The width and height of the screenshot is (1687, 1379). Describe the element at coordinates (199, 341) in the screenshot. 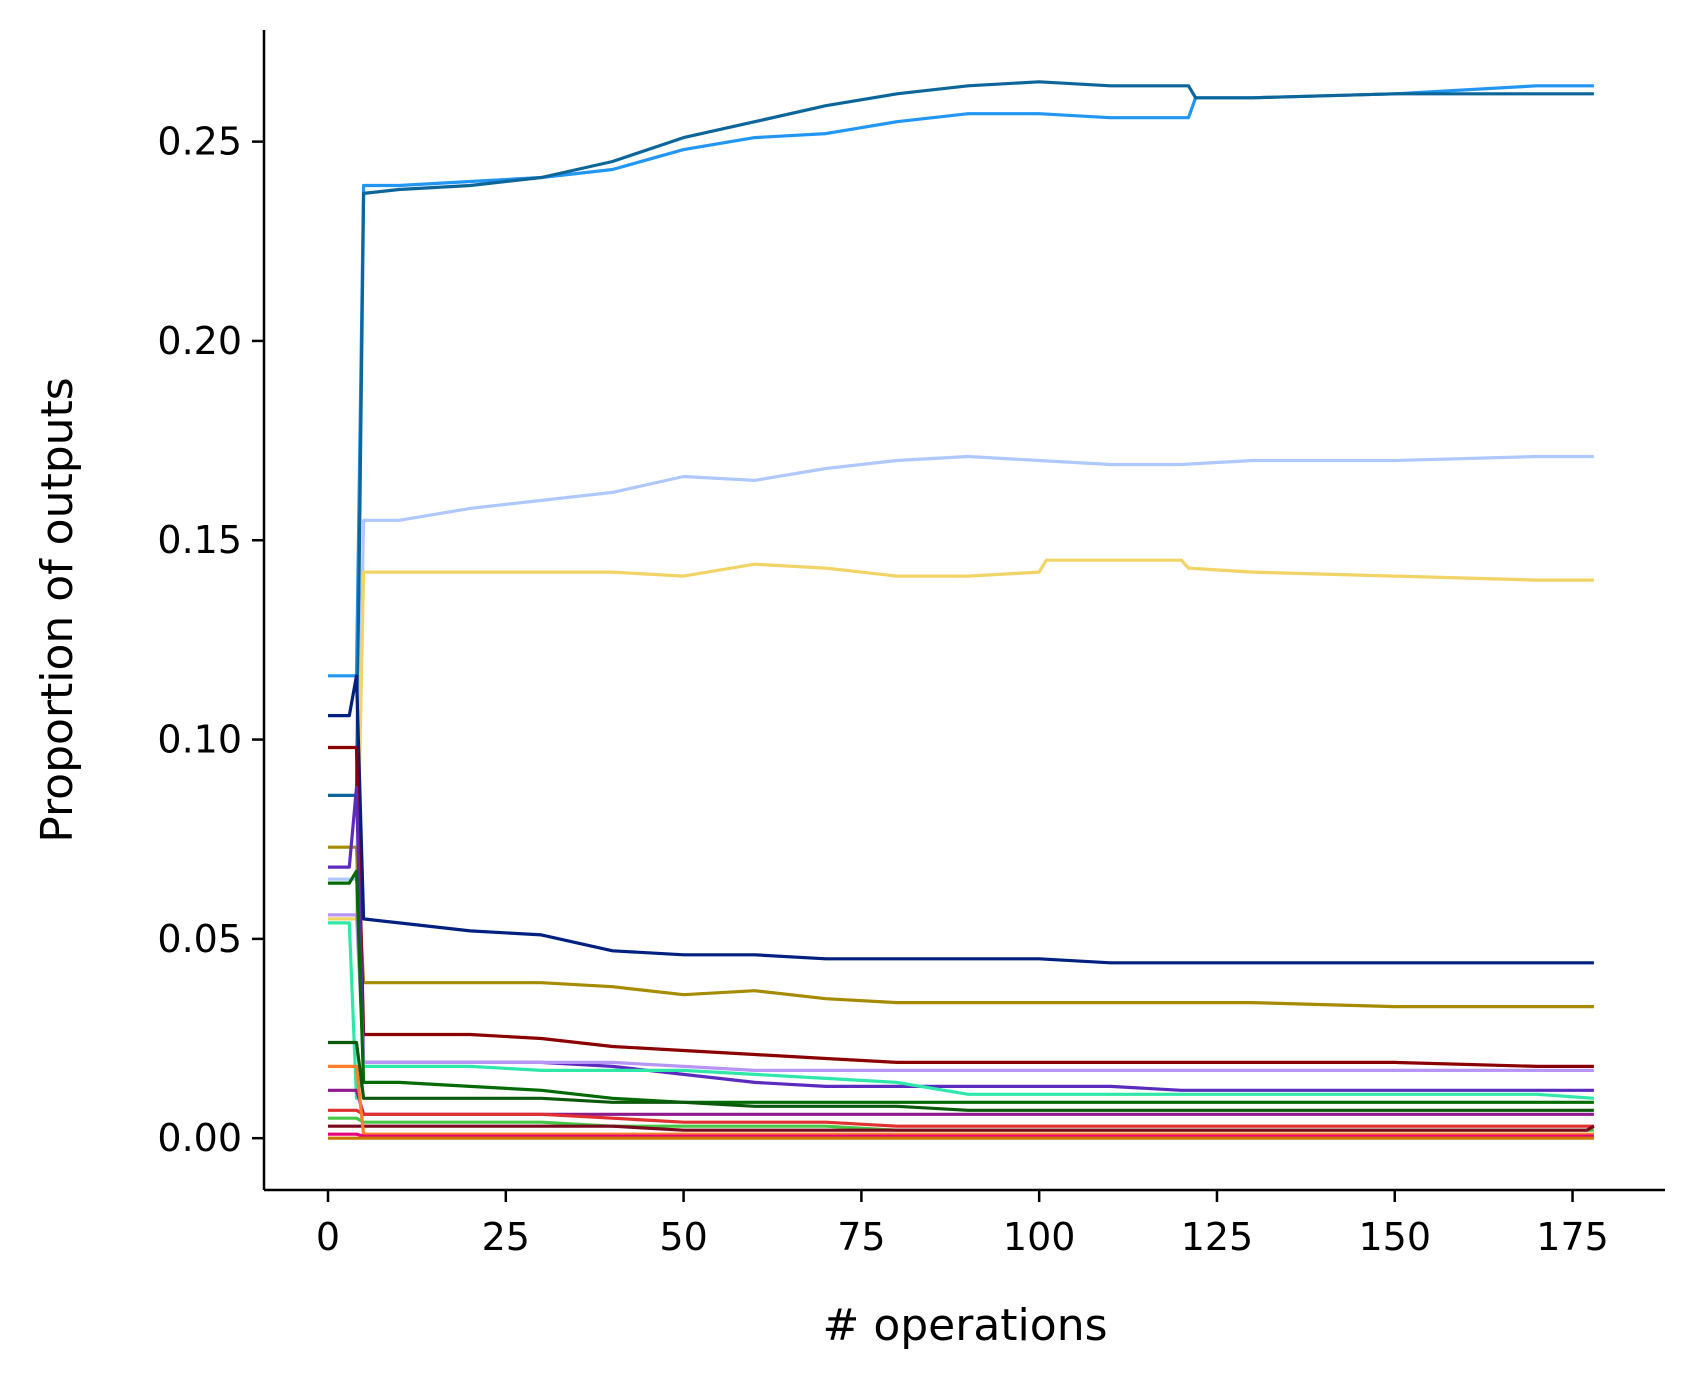

I see `y-tick-label: 0.20` at that location.